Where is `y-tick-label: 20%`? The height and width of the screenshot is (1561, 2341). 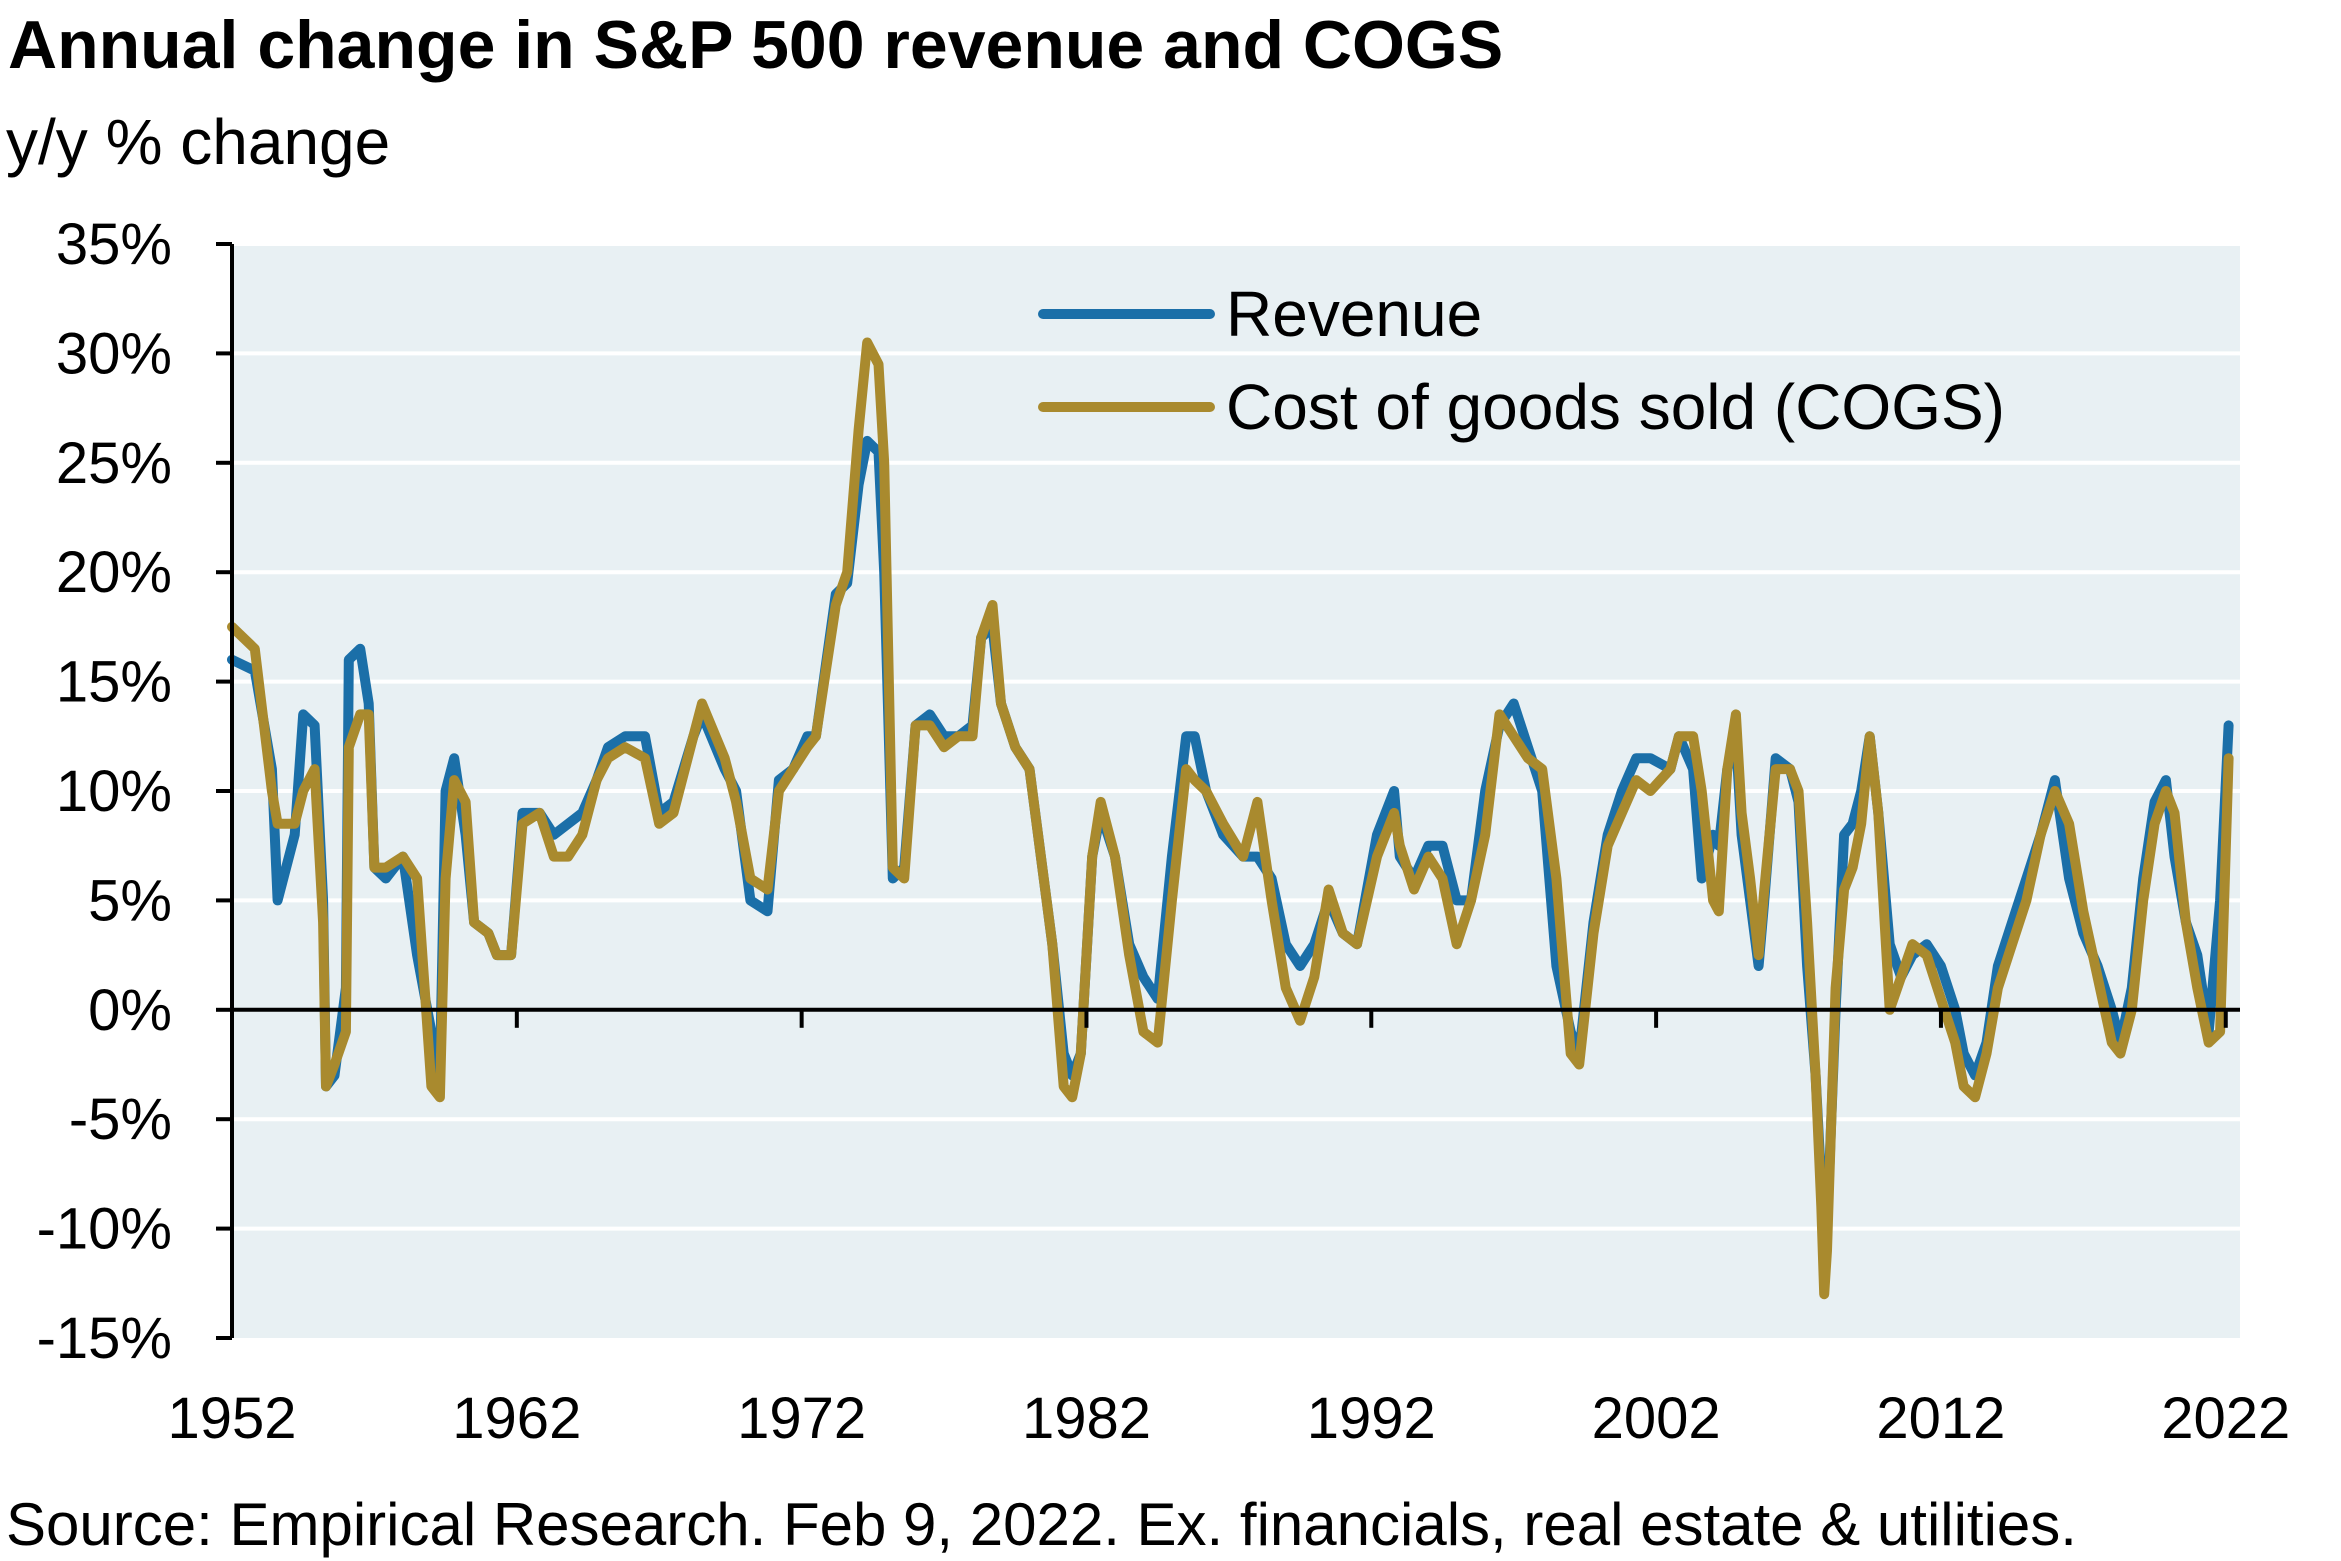
y-tick-label: 20% is located at coordinates (114, 572).